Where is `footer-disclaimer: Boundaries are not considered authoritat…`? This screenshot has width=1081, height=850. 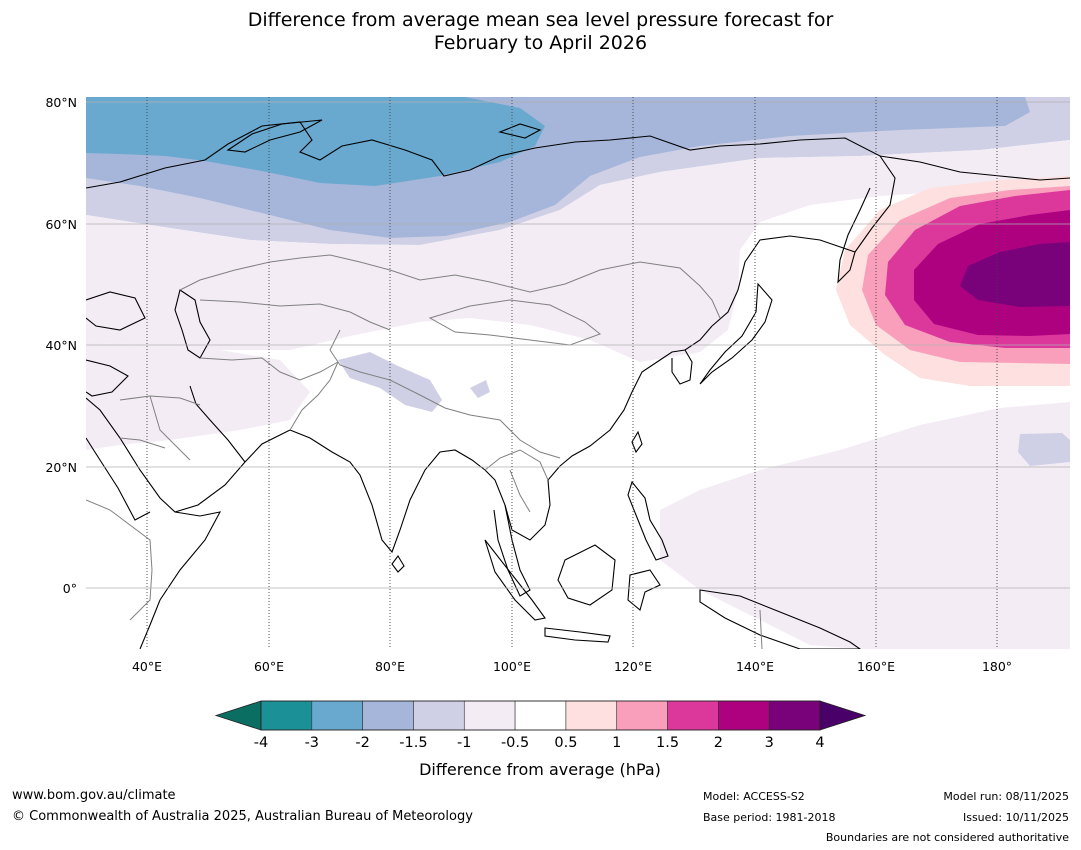
footer-disclaimer: Boundaries are not considered authoritat… is located at coordinates (947, 837).